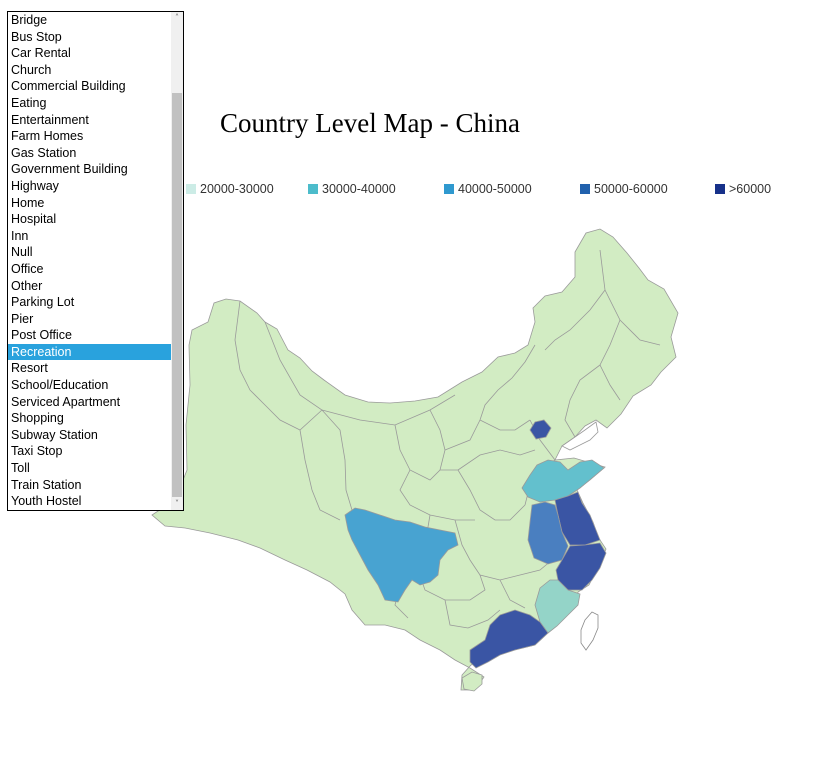  Describe the element at coordinates (36, 36) in the screenshot. I see `category-option: Bus Stop` at that location.